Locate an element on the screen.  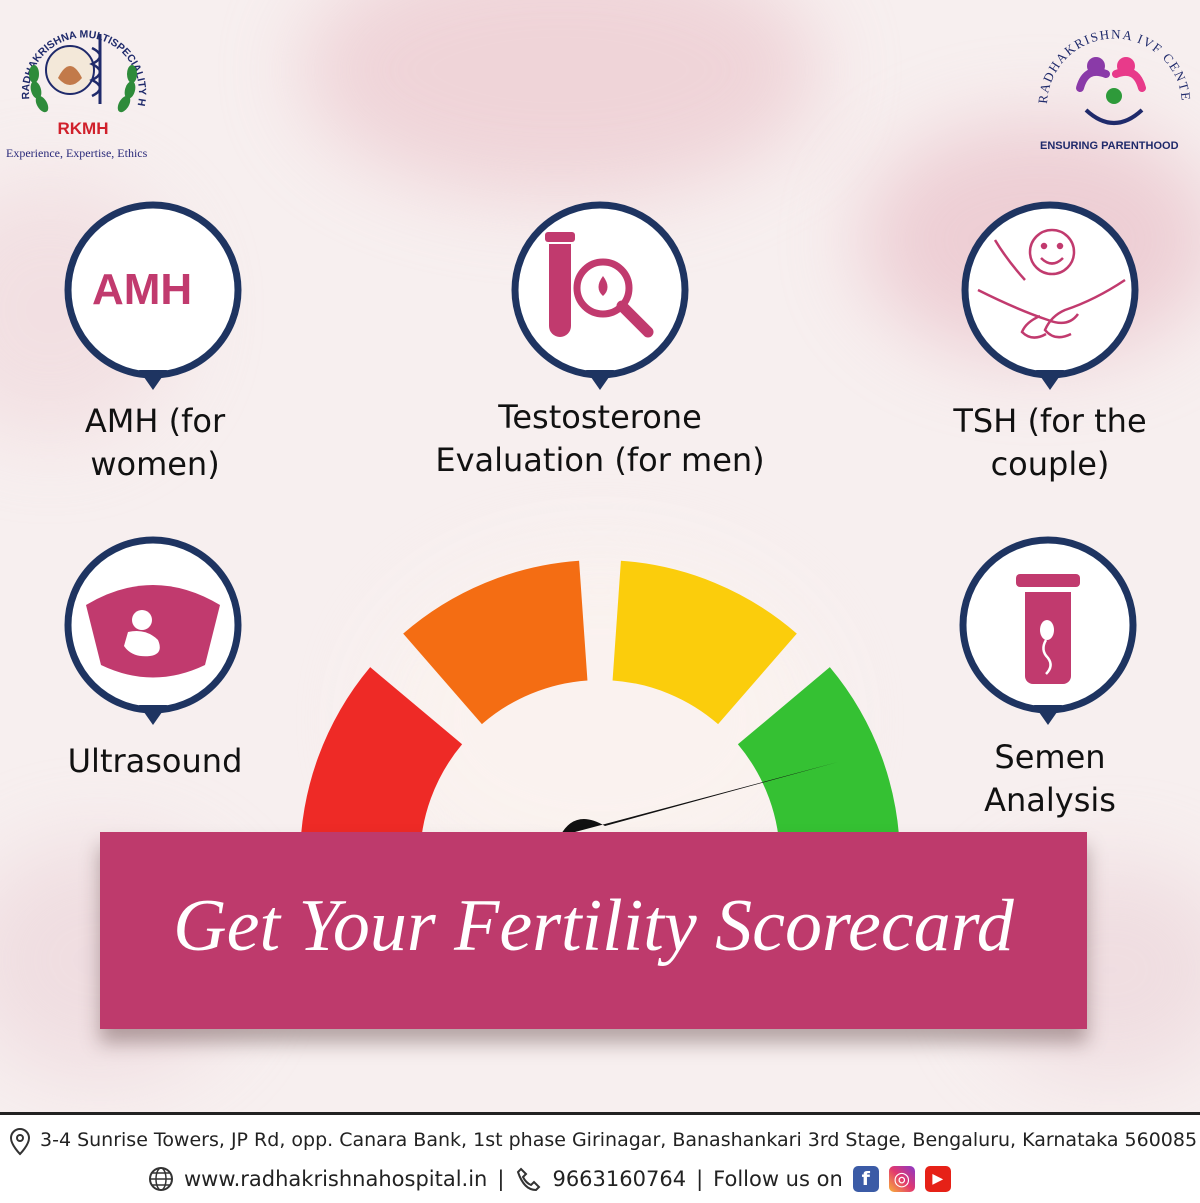
hospital-tagline: Experience, Expertise, Ethics is located at coordinates (77, 153).